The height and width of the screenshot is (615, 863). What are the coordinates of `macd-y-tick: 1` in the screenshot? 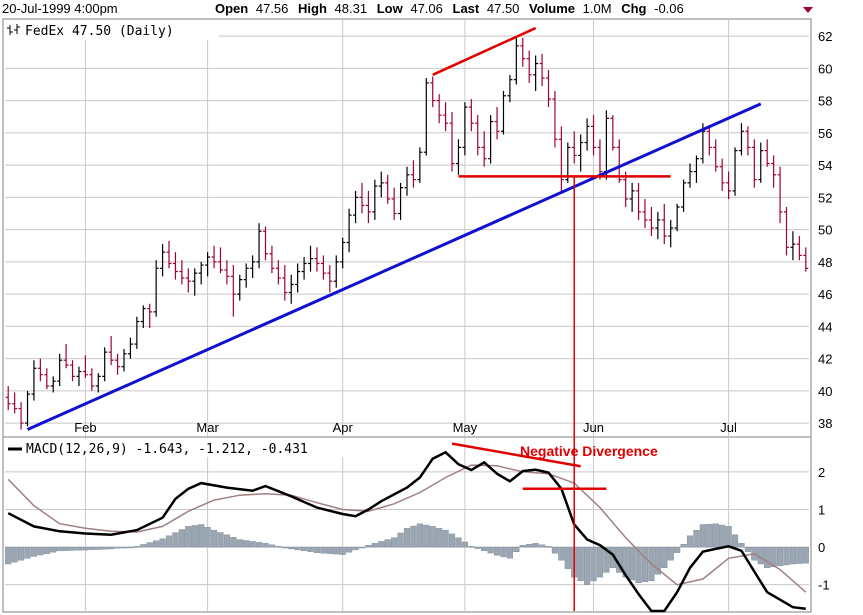 It's located at (821, 509).